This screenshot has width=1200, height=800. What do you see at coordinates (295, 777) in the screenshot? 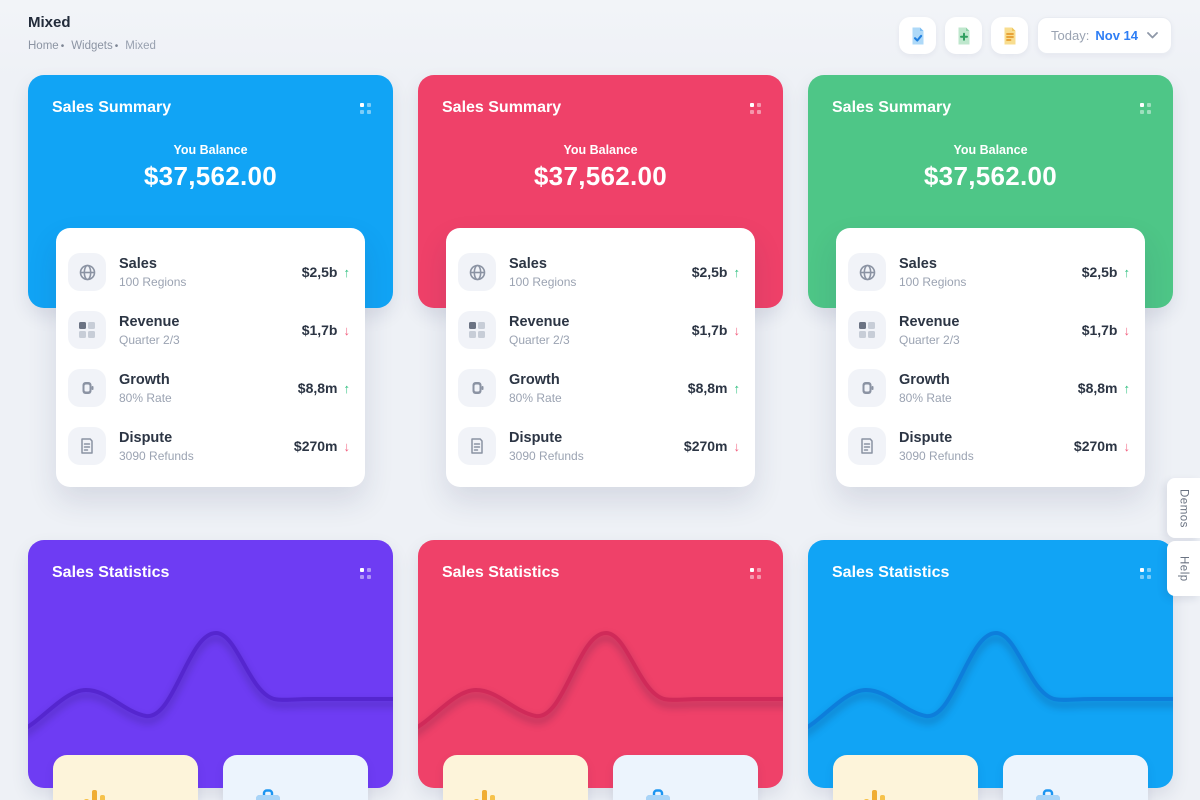
I see `stat-tile-jobs` at bounding box center [295, 777].